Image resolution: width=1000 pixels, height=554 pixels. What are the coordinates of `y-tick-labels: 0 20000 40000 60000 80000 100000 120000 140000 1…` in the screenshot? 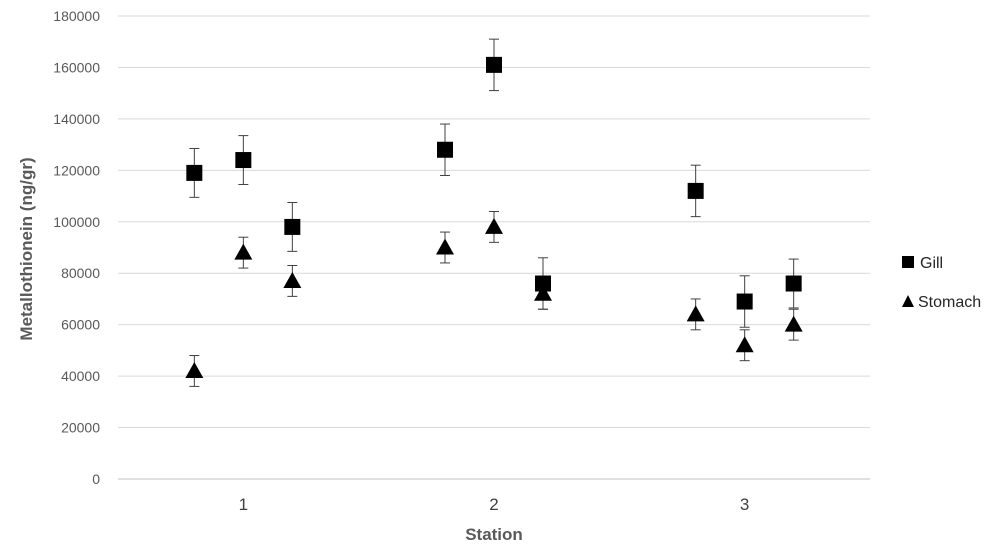 It's located at (76, 247).